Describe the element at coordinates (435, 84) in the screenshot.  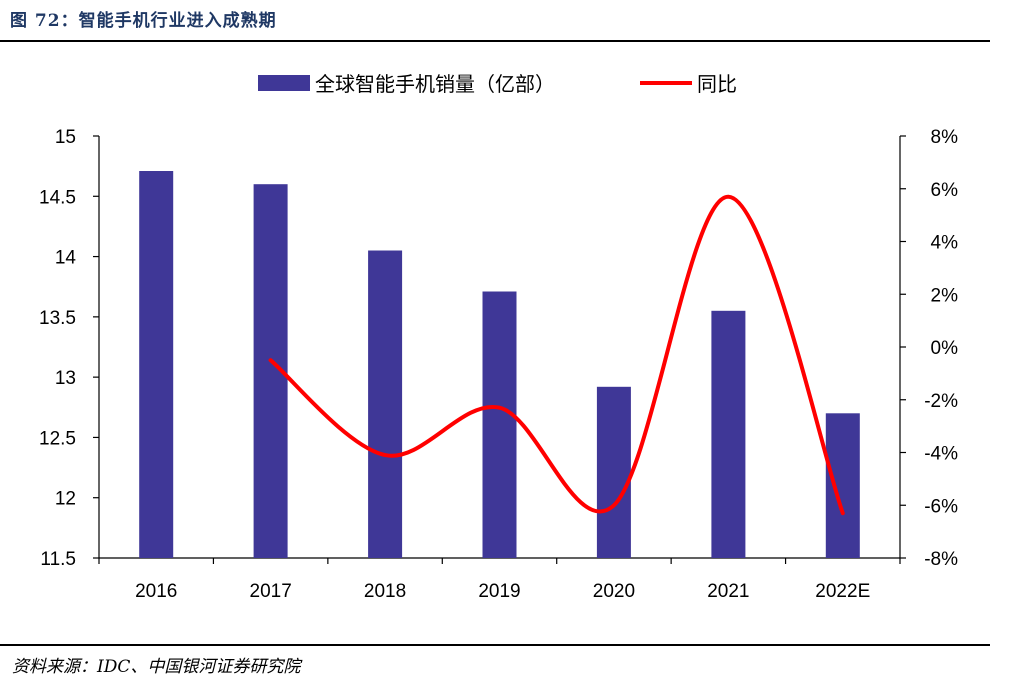
I see `legend-label-bar: 全球智能手机销量（亿部）` at that location.